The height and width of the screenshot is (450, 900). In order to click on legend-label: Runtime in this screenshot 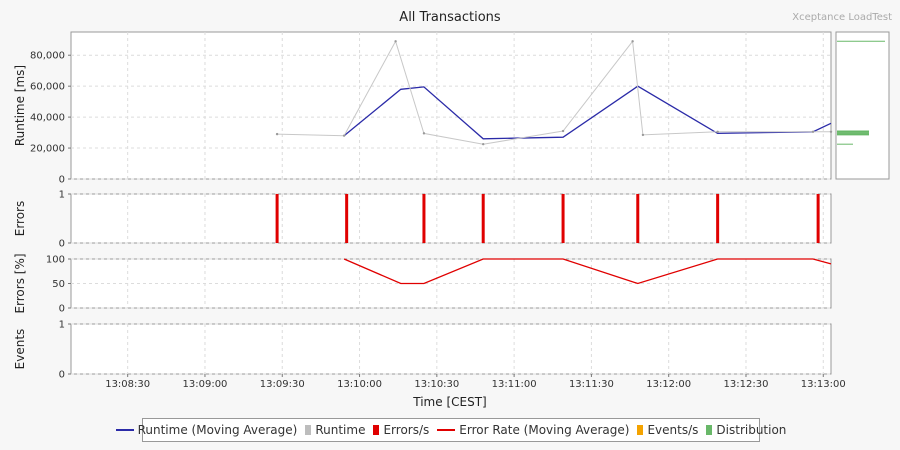, I will do `click(340, 430)`.